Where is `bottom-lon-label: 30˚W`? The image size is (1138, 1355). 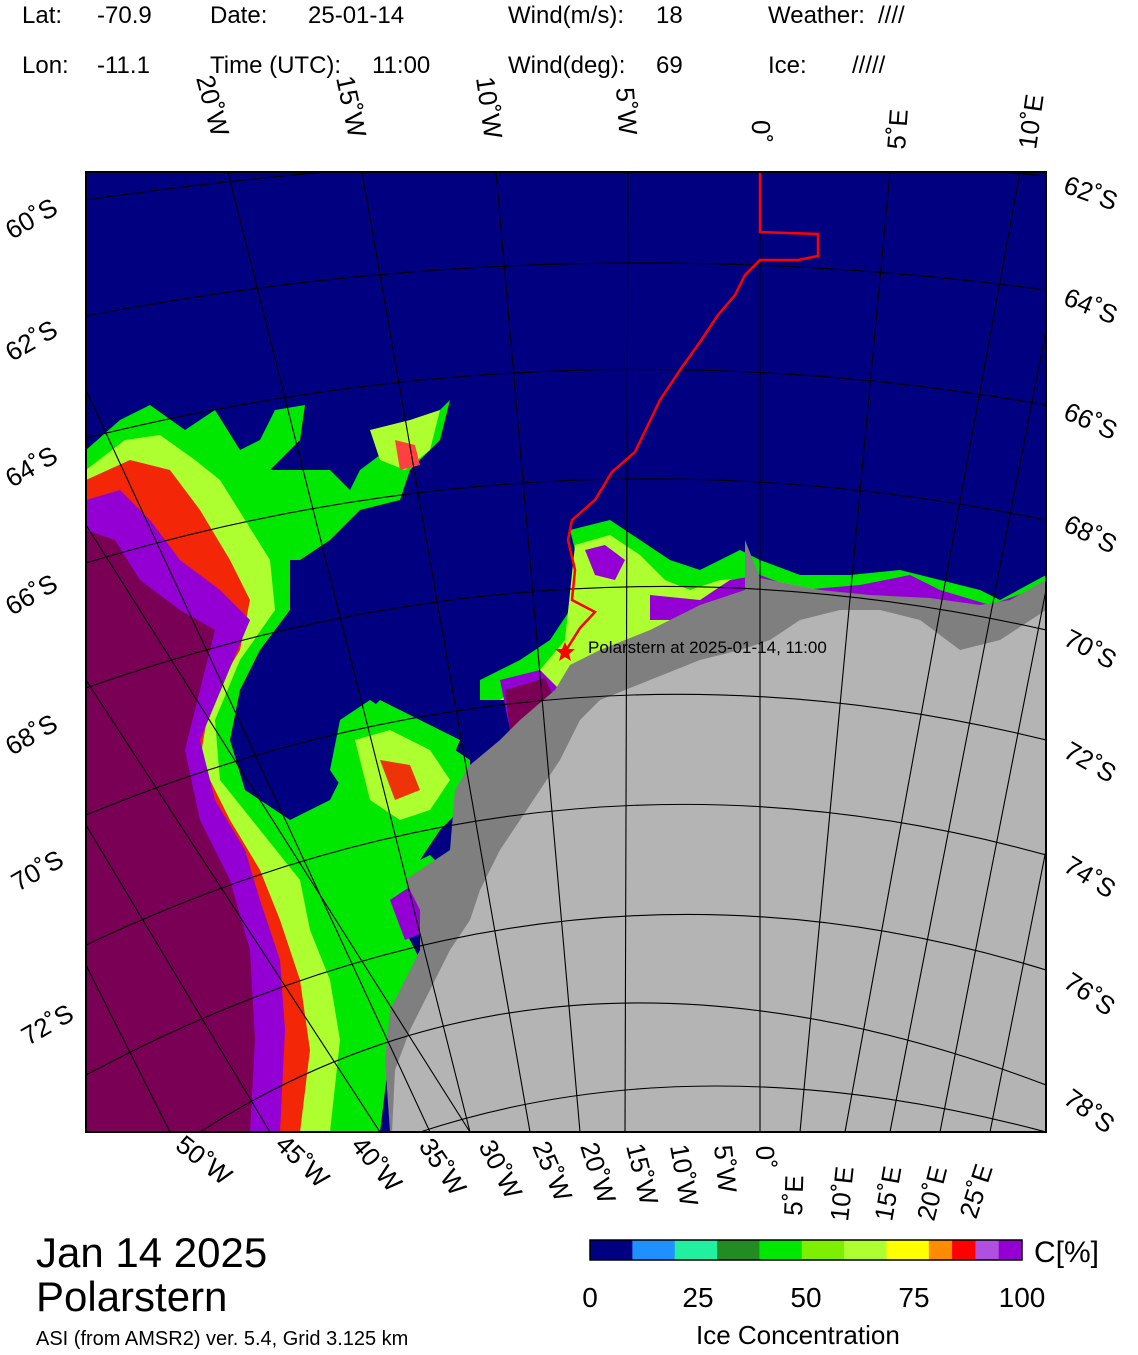
bottom-lon-label: 30˚W is located at coordinates (501, 1169).